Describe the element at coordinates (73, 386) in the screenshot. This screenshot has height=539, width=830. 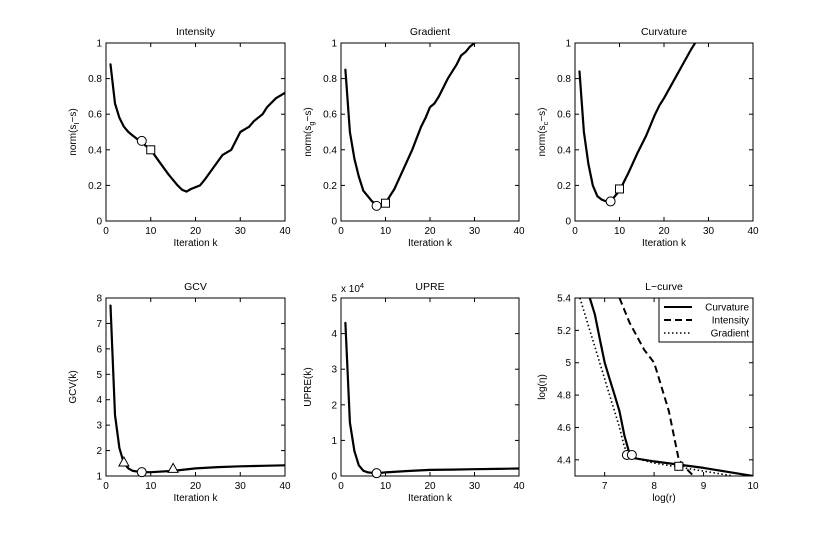
I see `y-axis-label: GCV(k)` at that location.